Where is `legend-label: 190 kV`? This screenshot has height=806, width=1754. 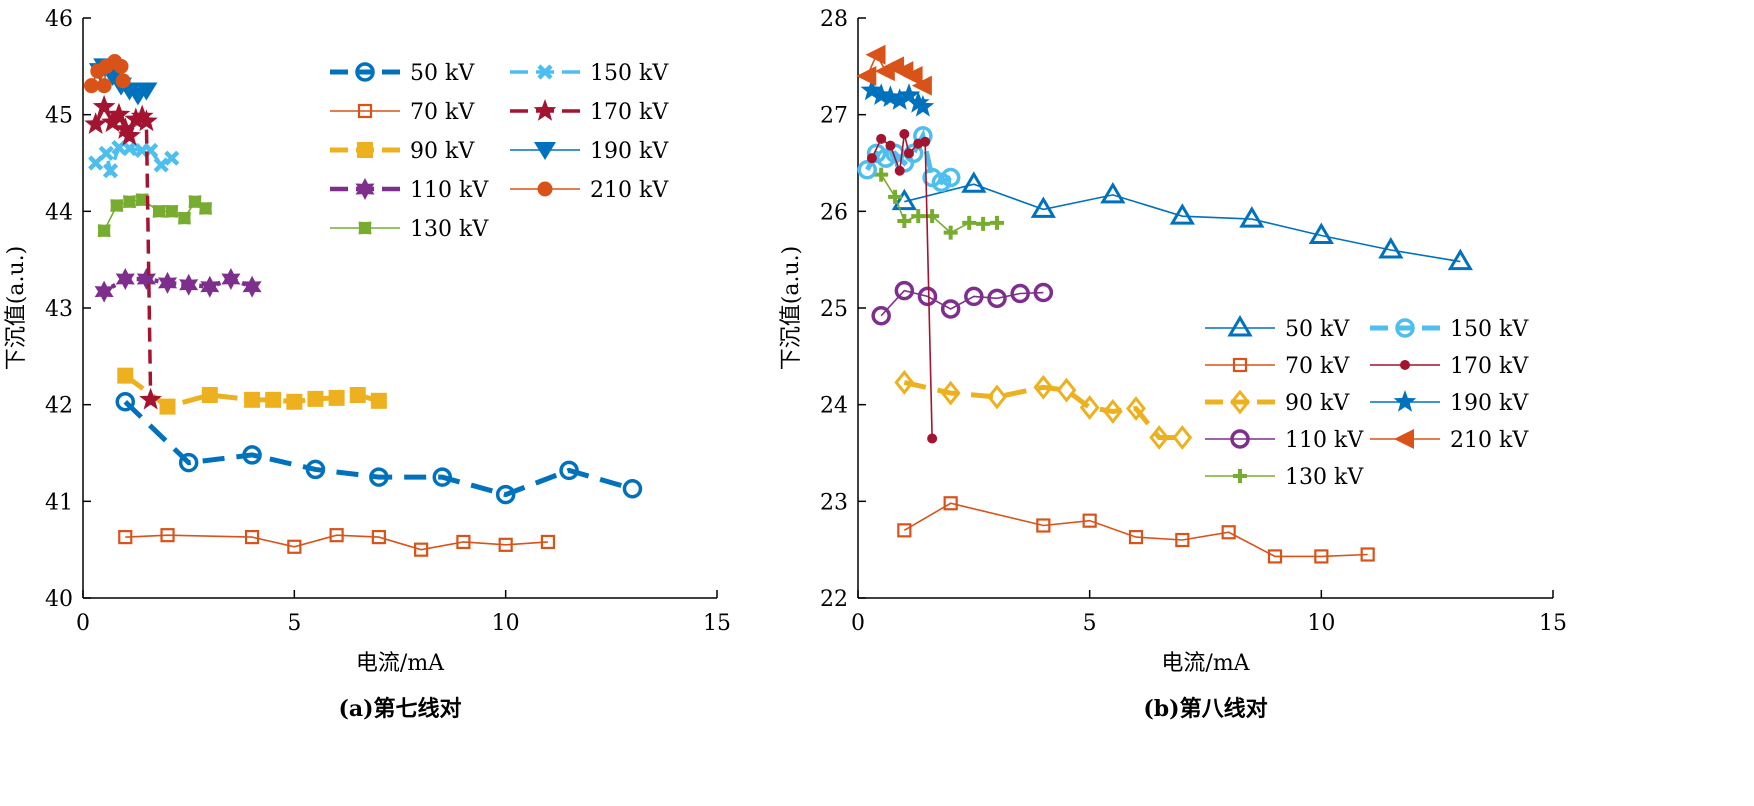 legend-label: 190 kV is located at coordinates (629, 151).